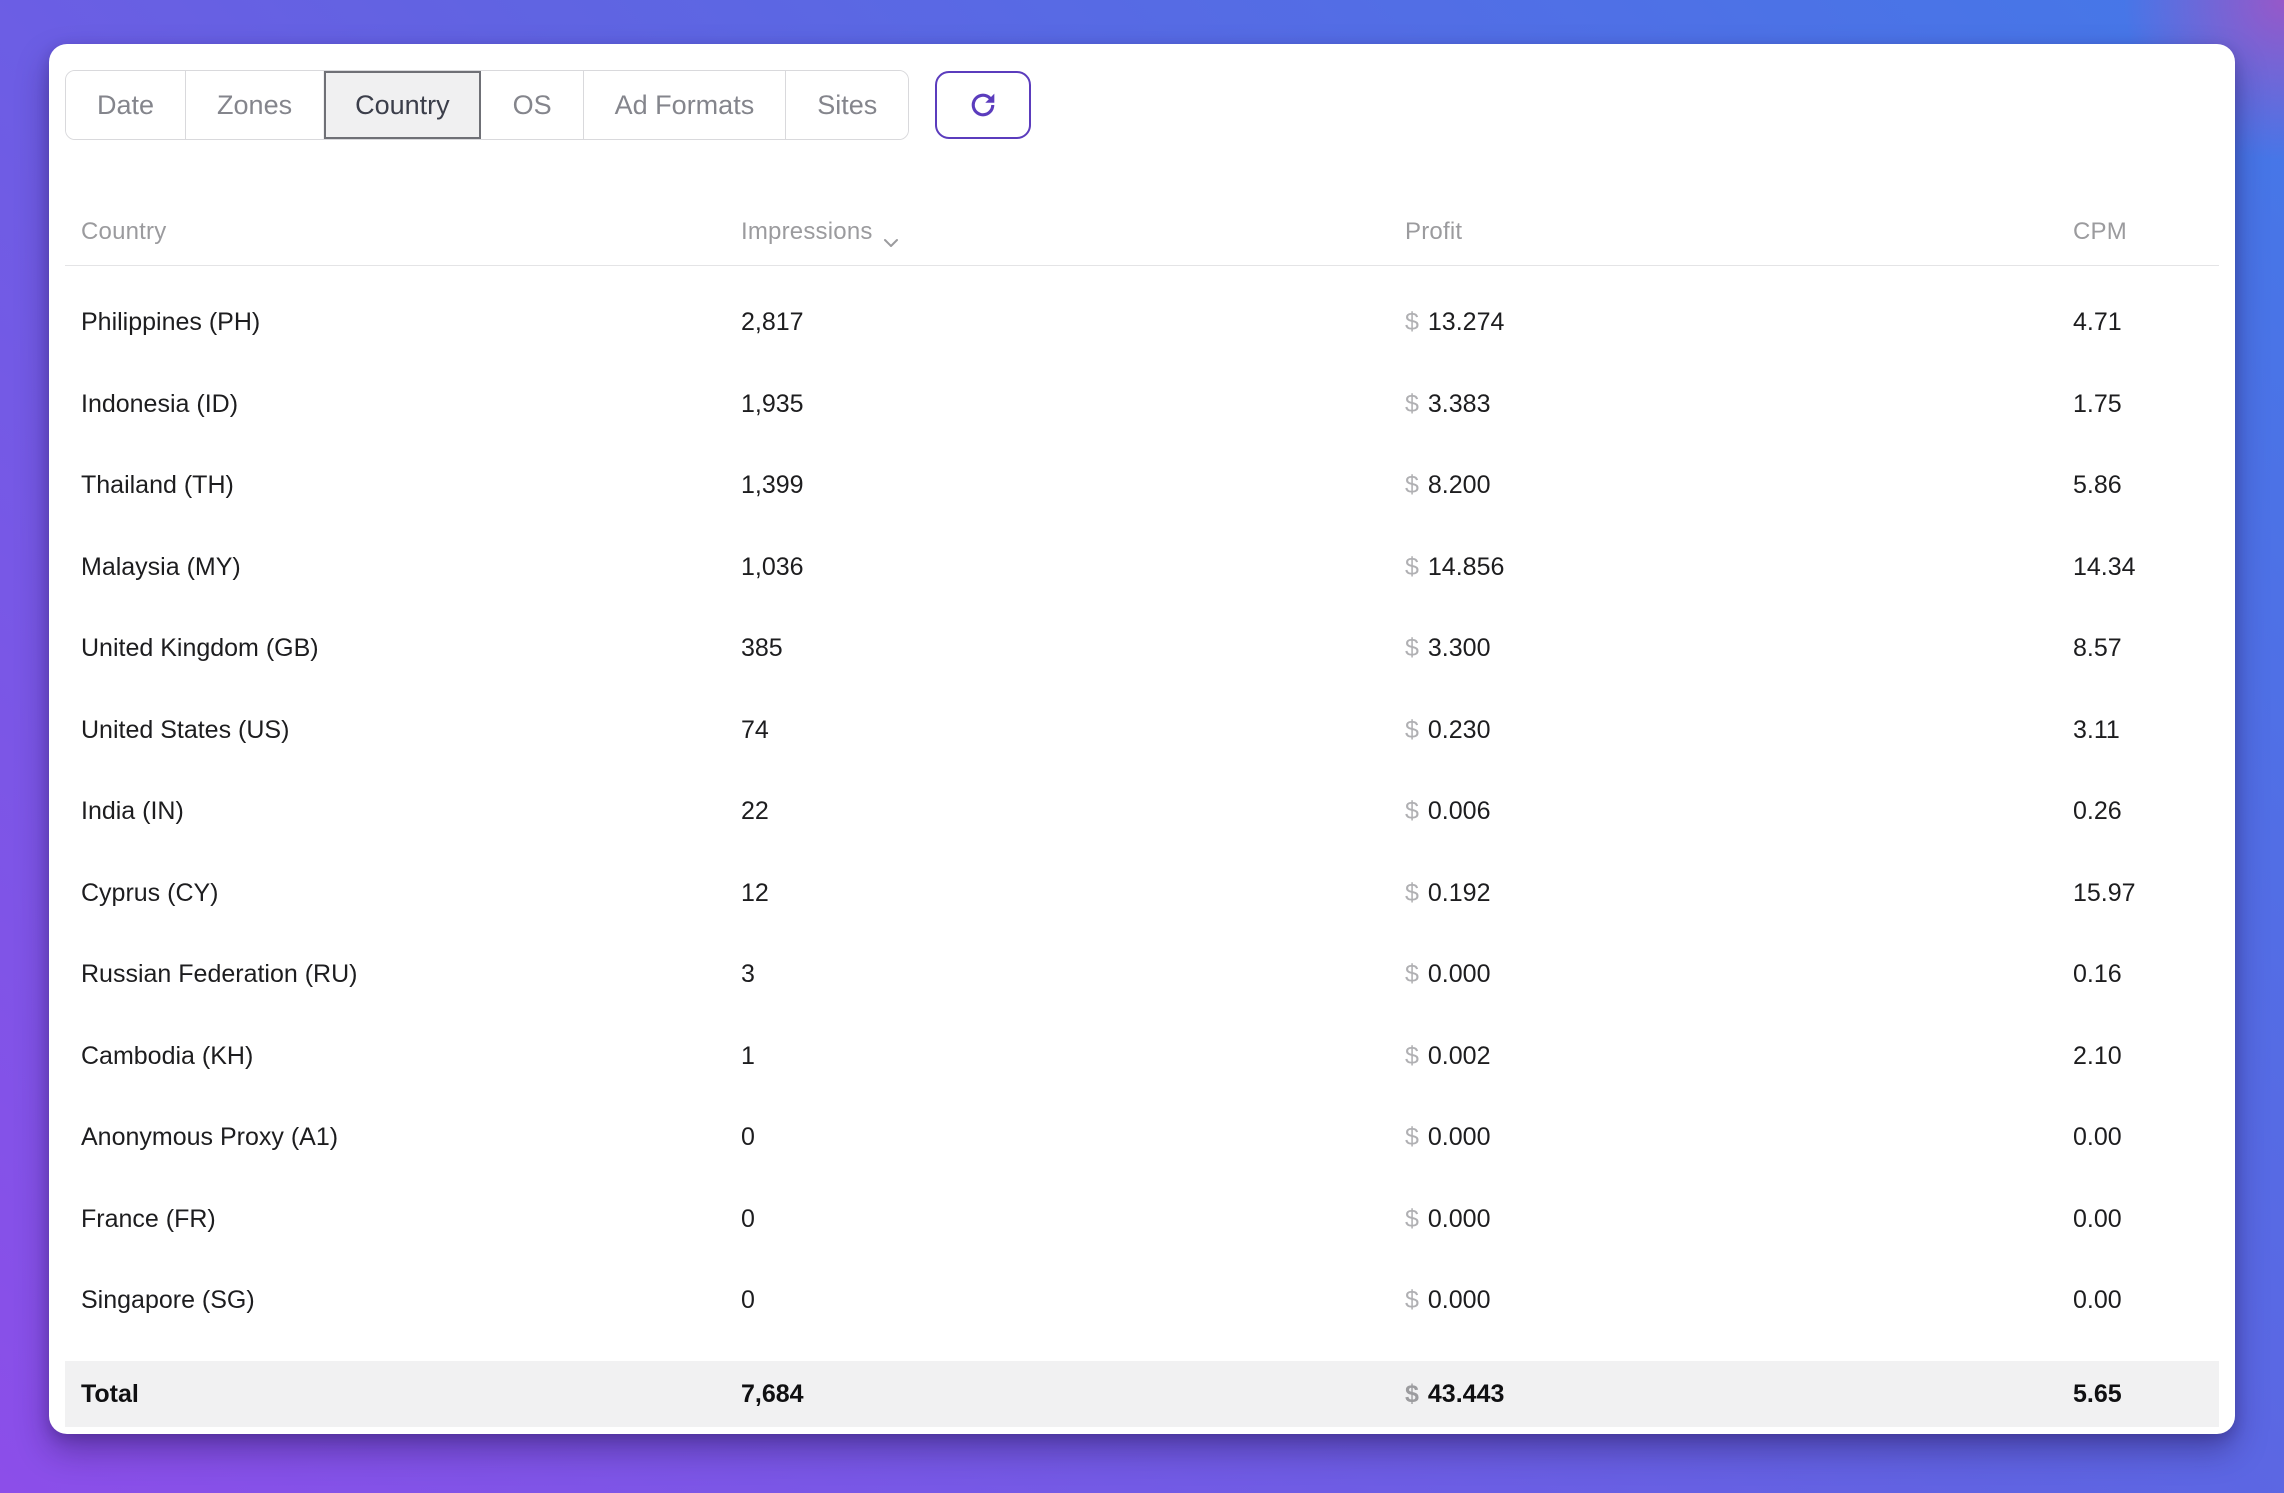 Image resolution: width=2284 pixels, height=1493 pixels. What do you see at coordinates (1142, 405) in the screenshot?
I see `table-row: Indonesia (ID) 1,935 $3.383 1.75` at bounding box center [1142, 405].